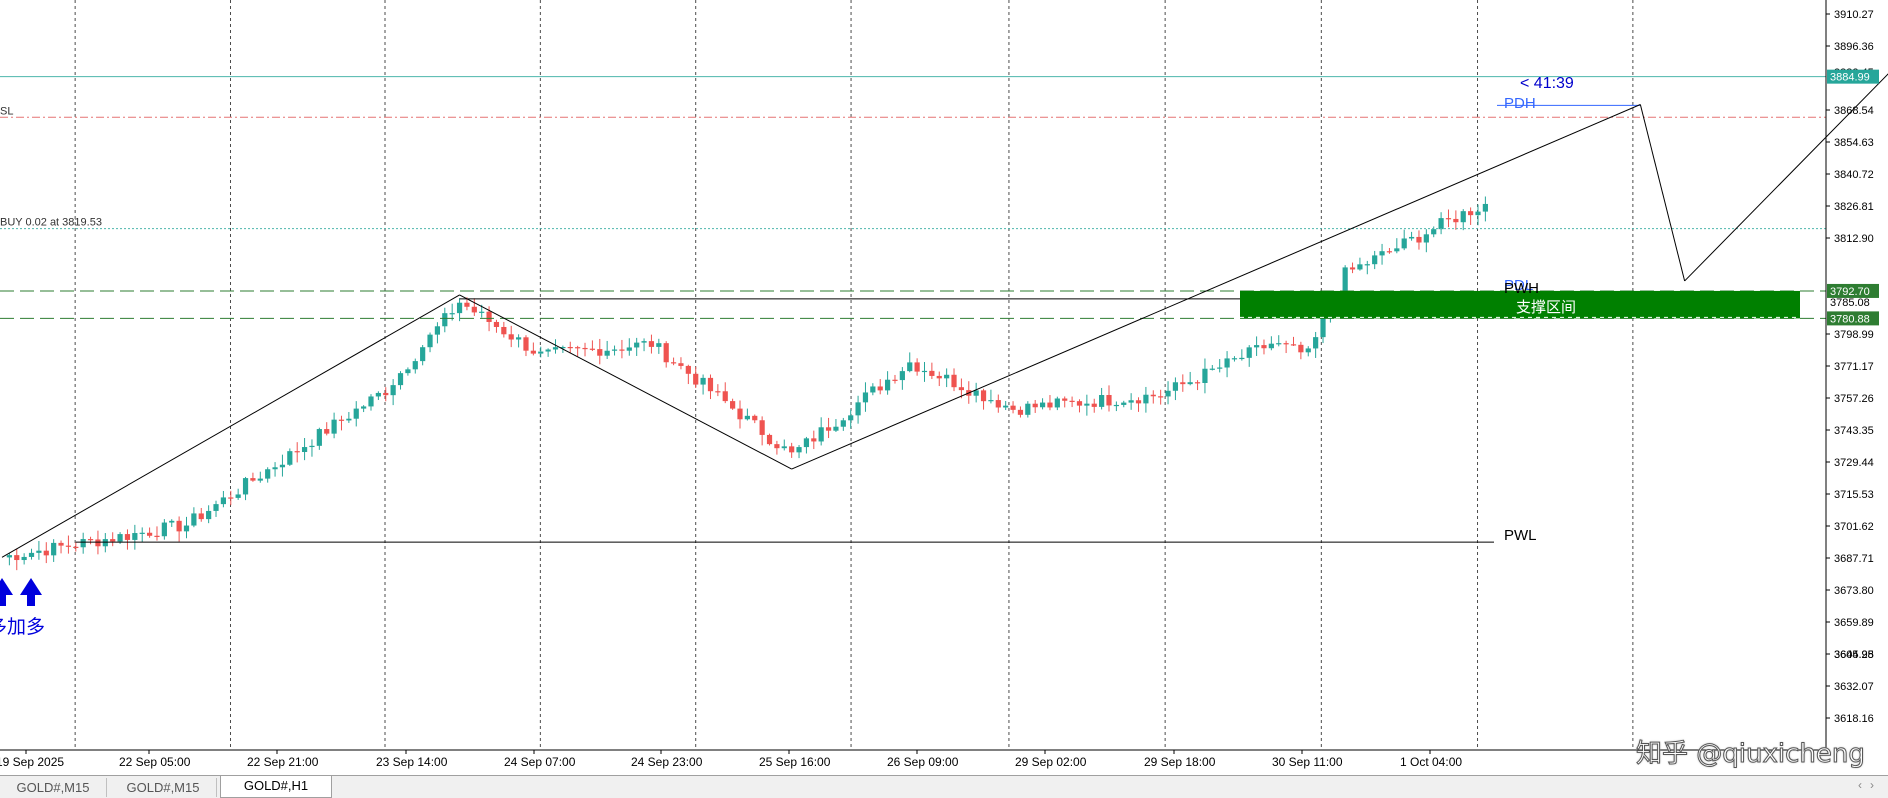 The image size is (1888, 798). What do you see at coordinates (53, 787) in the screenshot?
I see `tab-gold-m15-1: GOLD#,M15` at bounding box center [53, 787].